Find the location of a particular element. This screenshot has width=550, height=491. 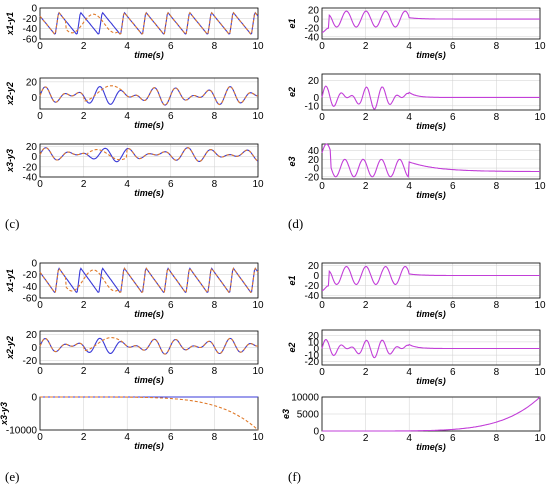

panel-label-c: (c) is located at coordinates (12, 223).